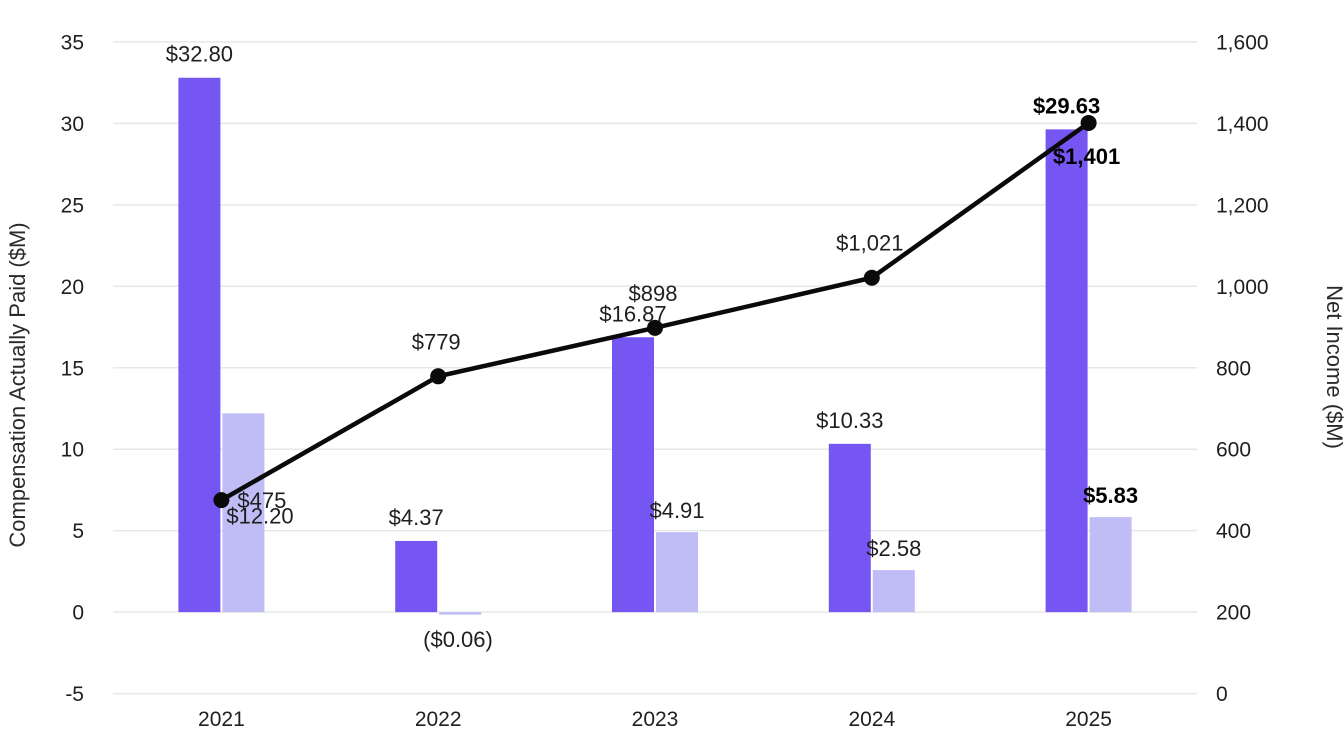 The image size is (1344, 748). Describe the element at coordinates (633, 475) in the screenshot. I see `compensation-actually-paid-bar-primary-2023` at that location.